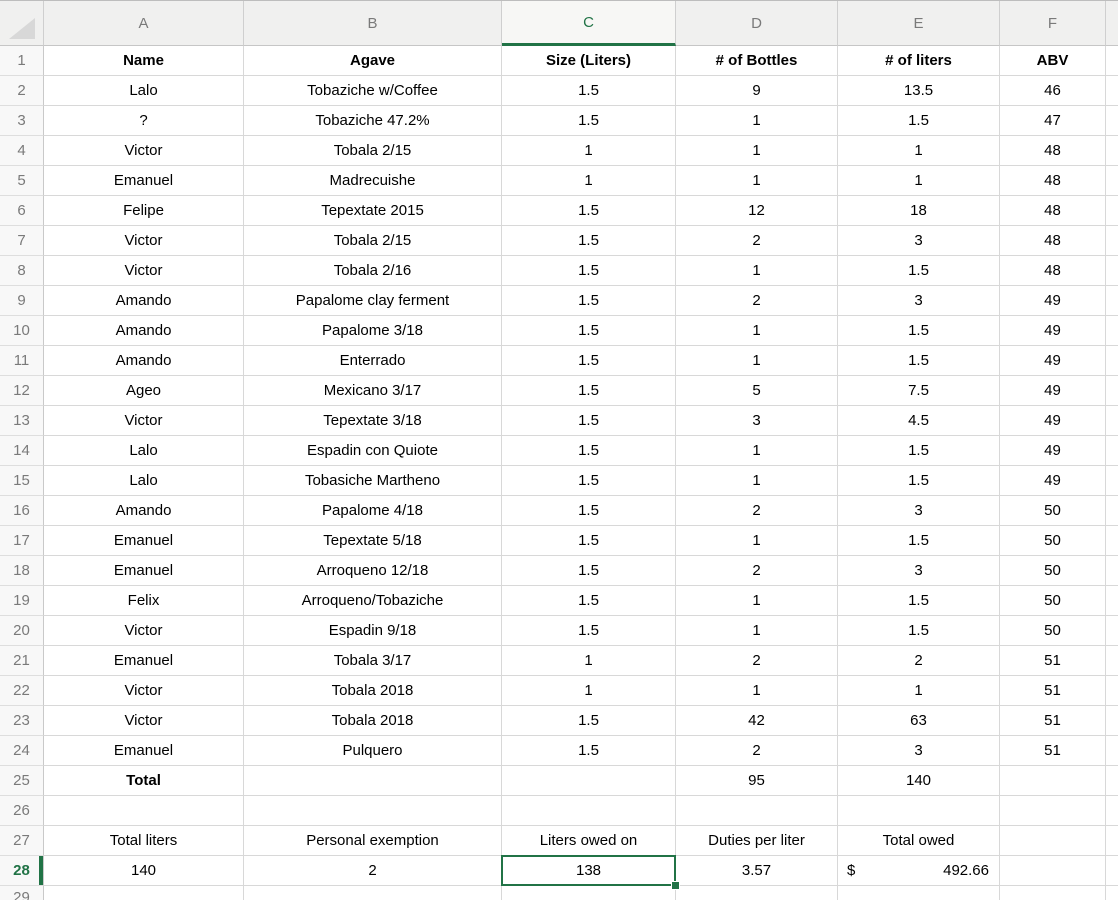 The image size is (1118, 900). Describe the element at coordinates (1053, 751) in the screenshot. I see `cell-F24: 51` at that location.